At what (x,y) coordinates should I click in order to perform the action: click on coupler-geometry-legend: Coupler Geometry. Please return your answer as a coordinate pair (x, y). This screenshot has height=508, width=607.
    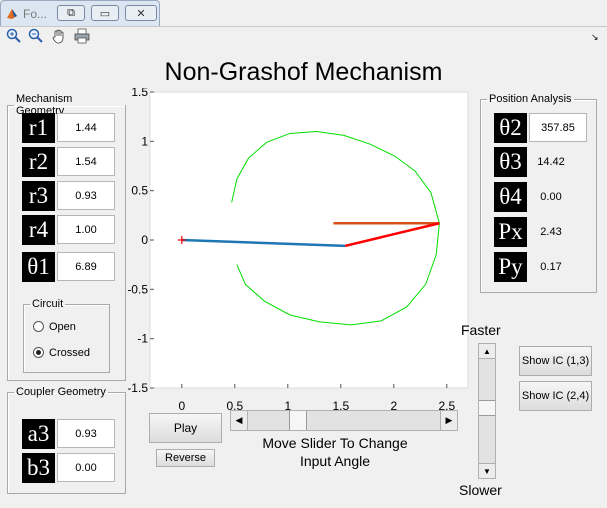
    Looking at the image, I should click on (61, 392).